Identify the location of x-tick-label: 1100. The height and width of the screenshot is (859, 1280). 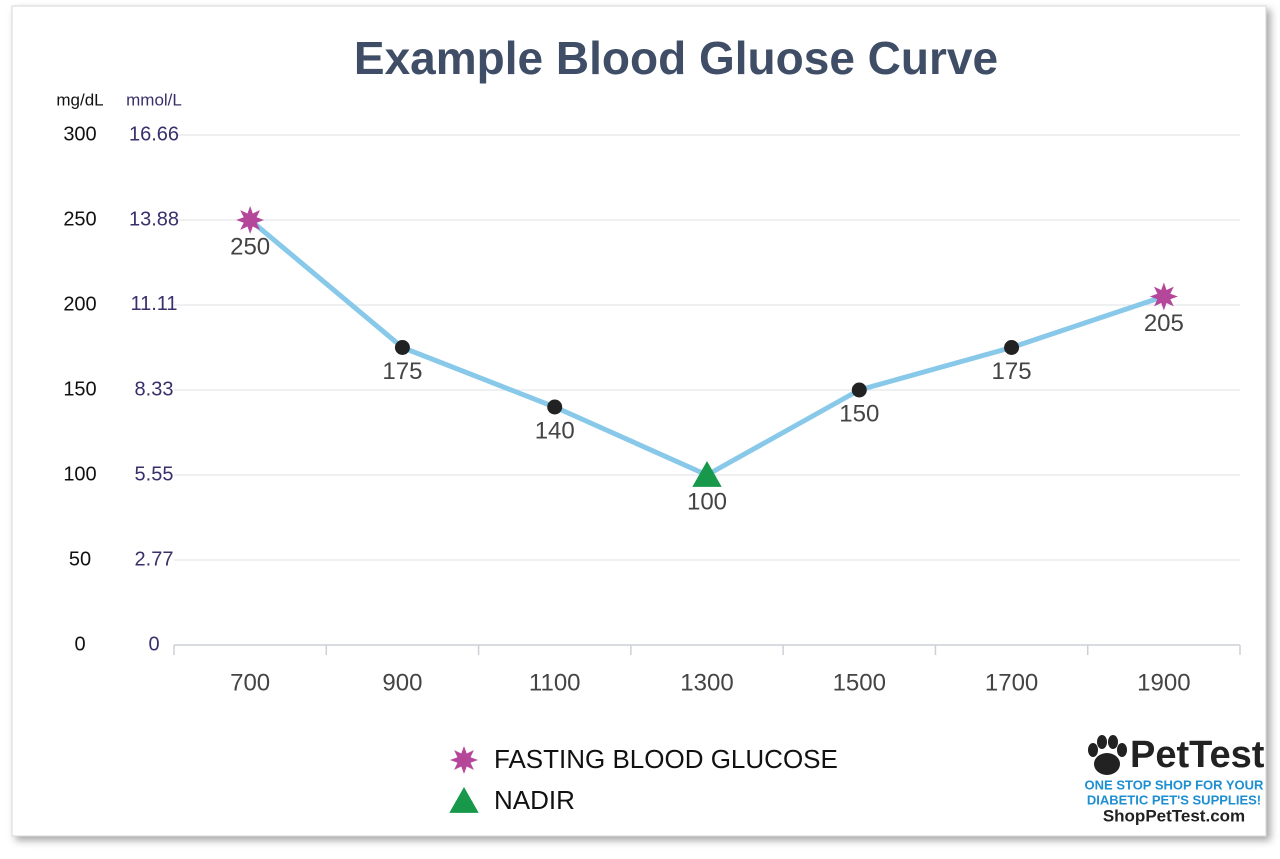
(555, 682).